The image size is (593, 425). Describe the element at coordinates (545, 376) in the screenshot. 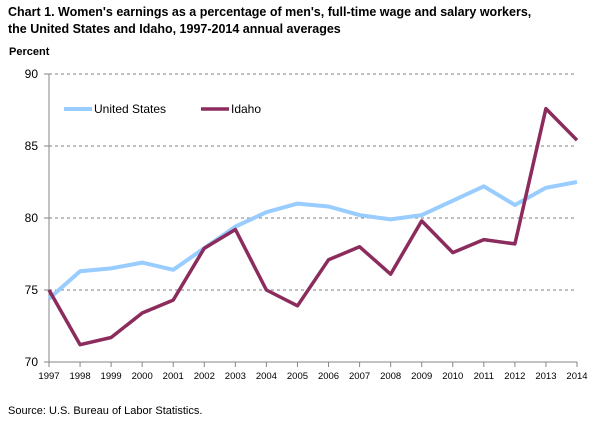

I see `x-tick-label: 2013` at that location.